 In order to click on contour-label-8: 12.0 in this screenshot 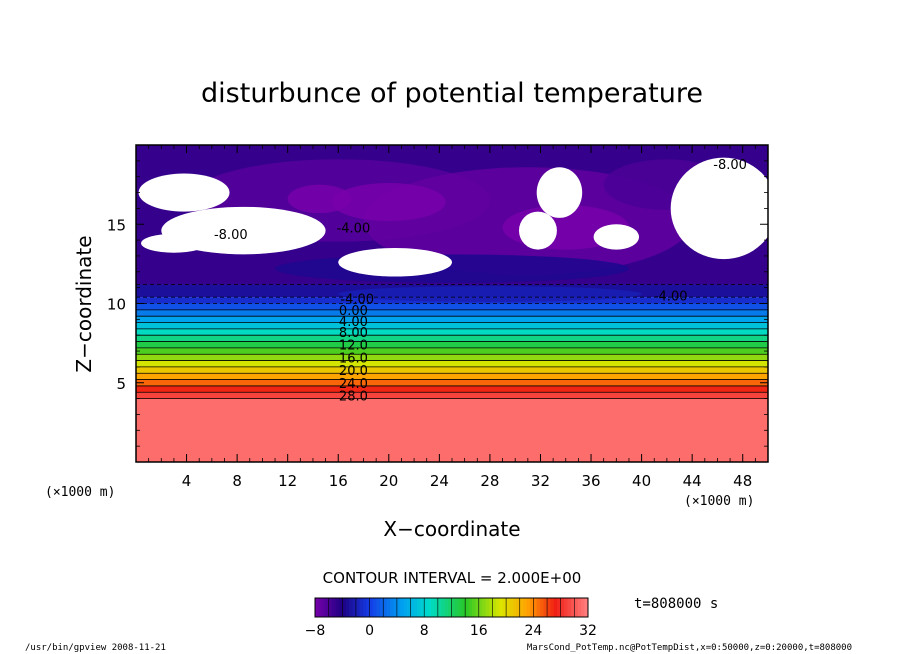, I will do `click(353, 346)`.